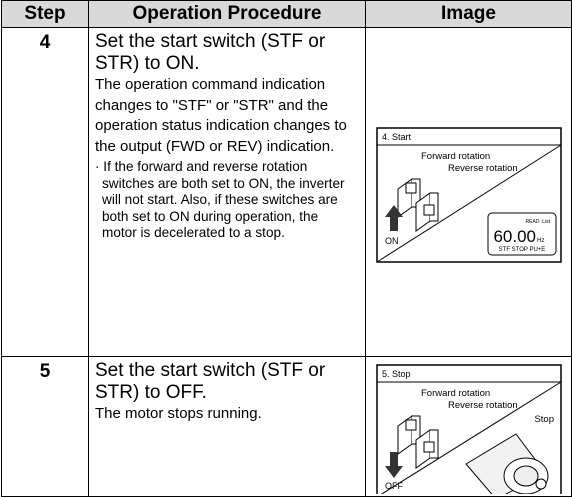 This screenshot has width=572, height=497. Describe the element at coordinates (544, 419) in the screenshot. I see `motor-state: Stop` at that location.